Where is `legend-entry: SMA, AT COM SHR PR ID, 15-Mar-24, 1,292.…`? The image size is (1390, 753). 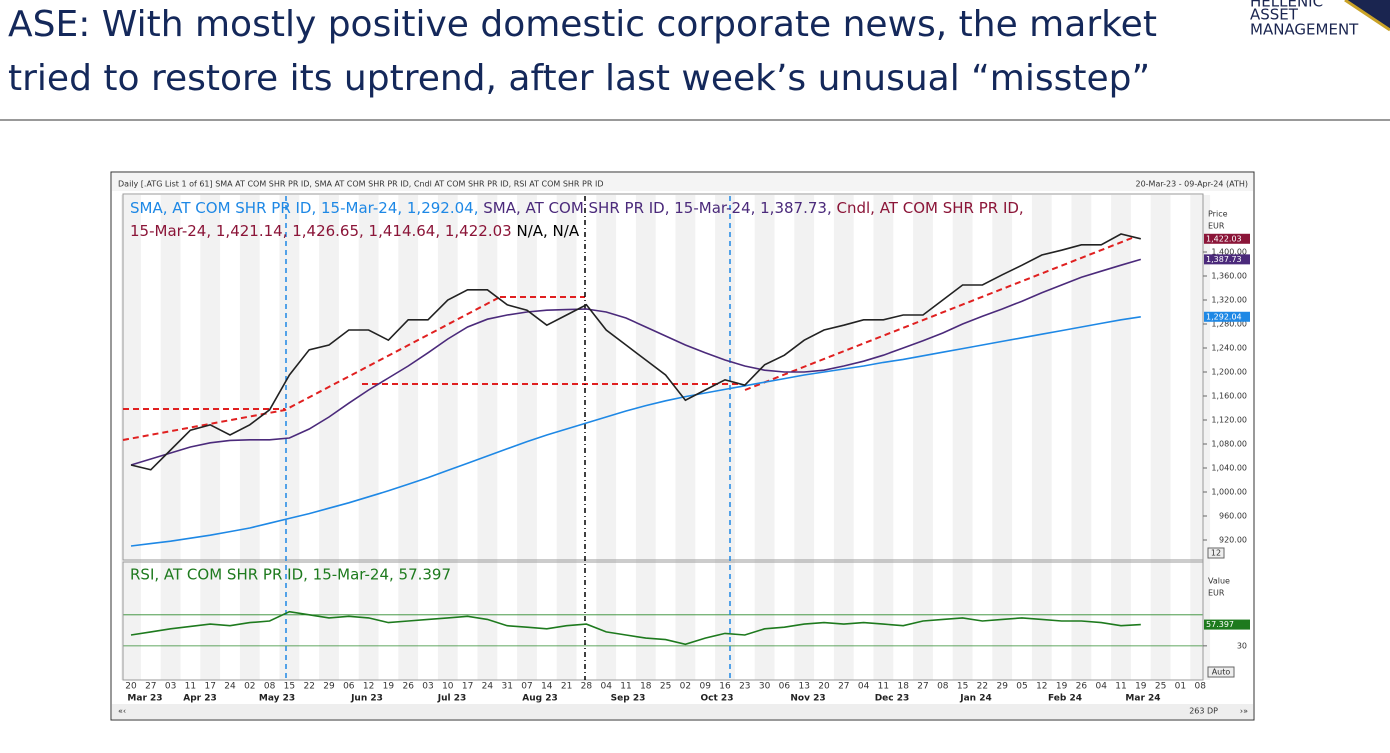 legend-entry: SMA, AT COM SHR PR ID, 15-Mar-24, 1,292.… is located at coordinates (304, 208).